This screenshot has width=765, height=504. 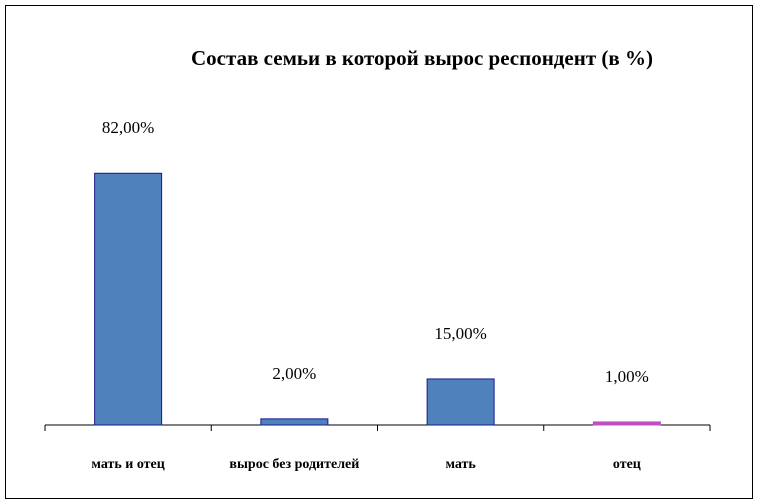 What do you see at coordinates (627, 376) in the screenshot?
I see `value-label: 1,00%` at bounding box center [627, 376].